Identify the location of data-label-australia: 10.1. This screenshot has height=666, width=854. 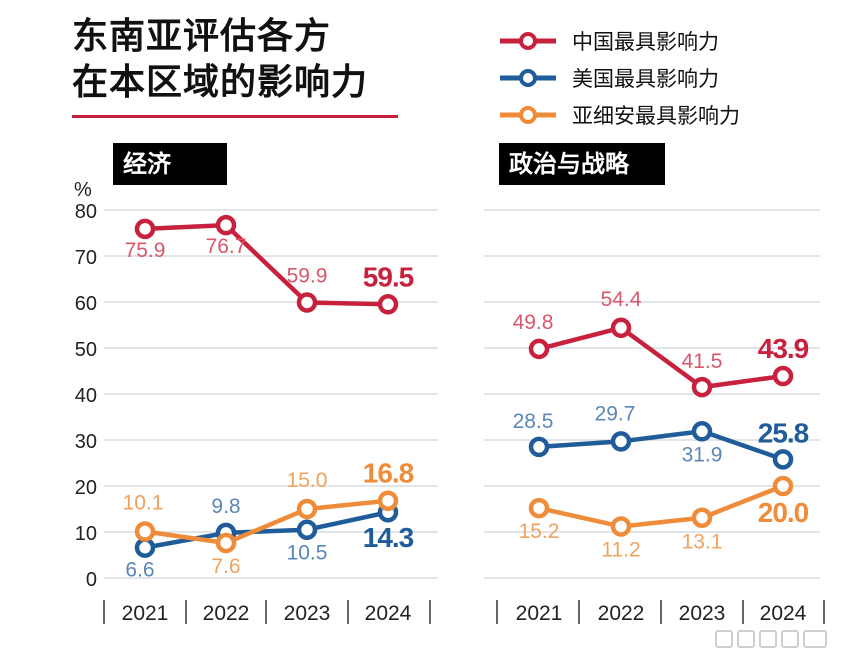
(143, 503).